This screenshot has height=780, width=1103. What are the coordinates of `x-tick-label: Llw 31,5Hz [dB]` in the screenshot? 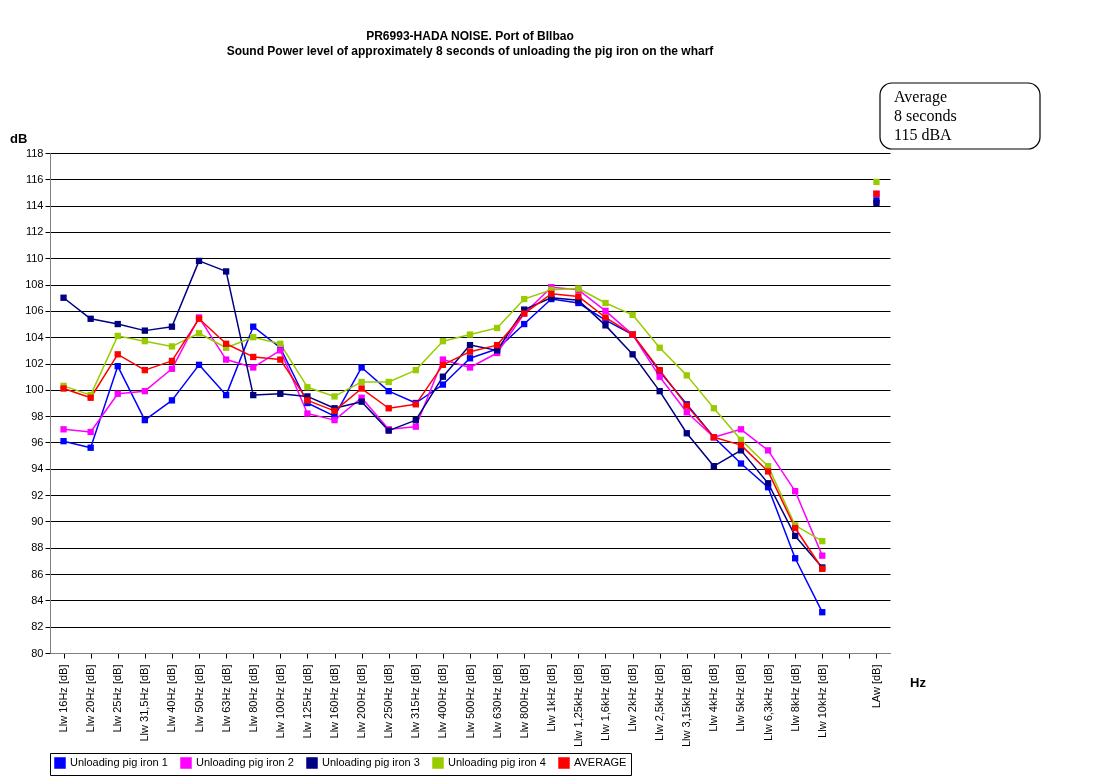 It's located at (144, 703).